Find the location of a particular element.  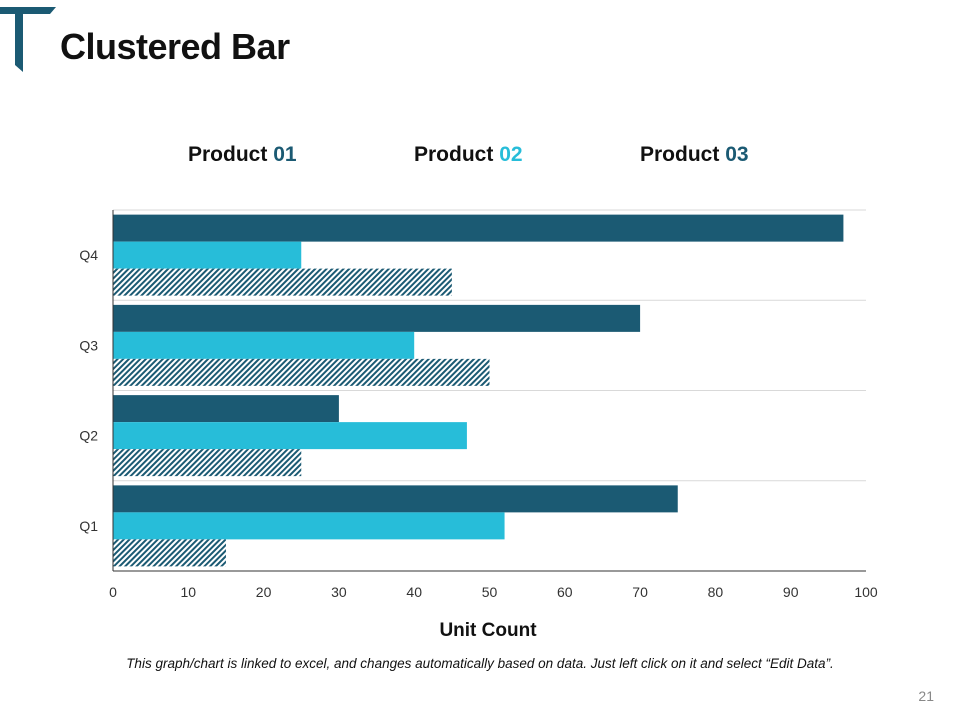

legend-number: 03 is located at coordinates (737, 154).